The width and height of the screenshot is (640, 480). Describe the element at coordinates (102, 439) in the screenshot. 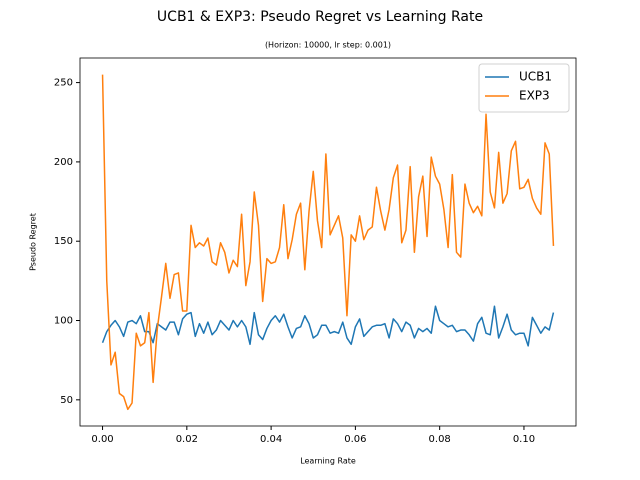

I see `x-tick-label: 0.00` at that location.